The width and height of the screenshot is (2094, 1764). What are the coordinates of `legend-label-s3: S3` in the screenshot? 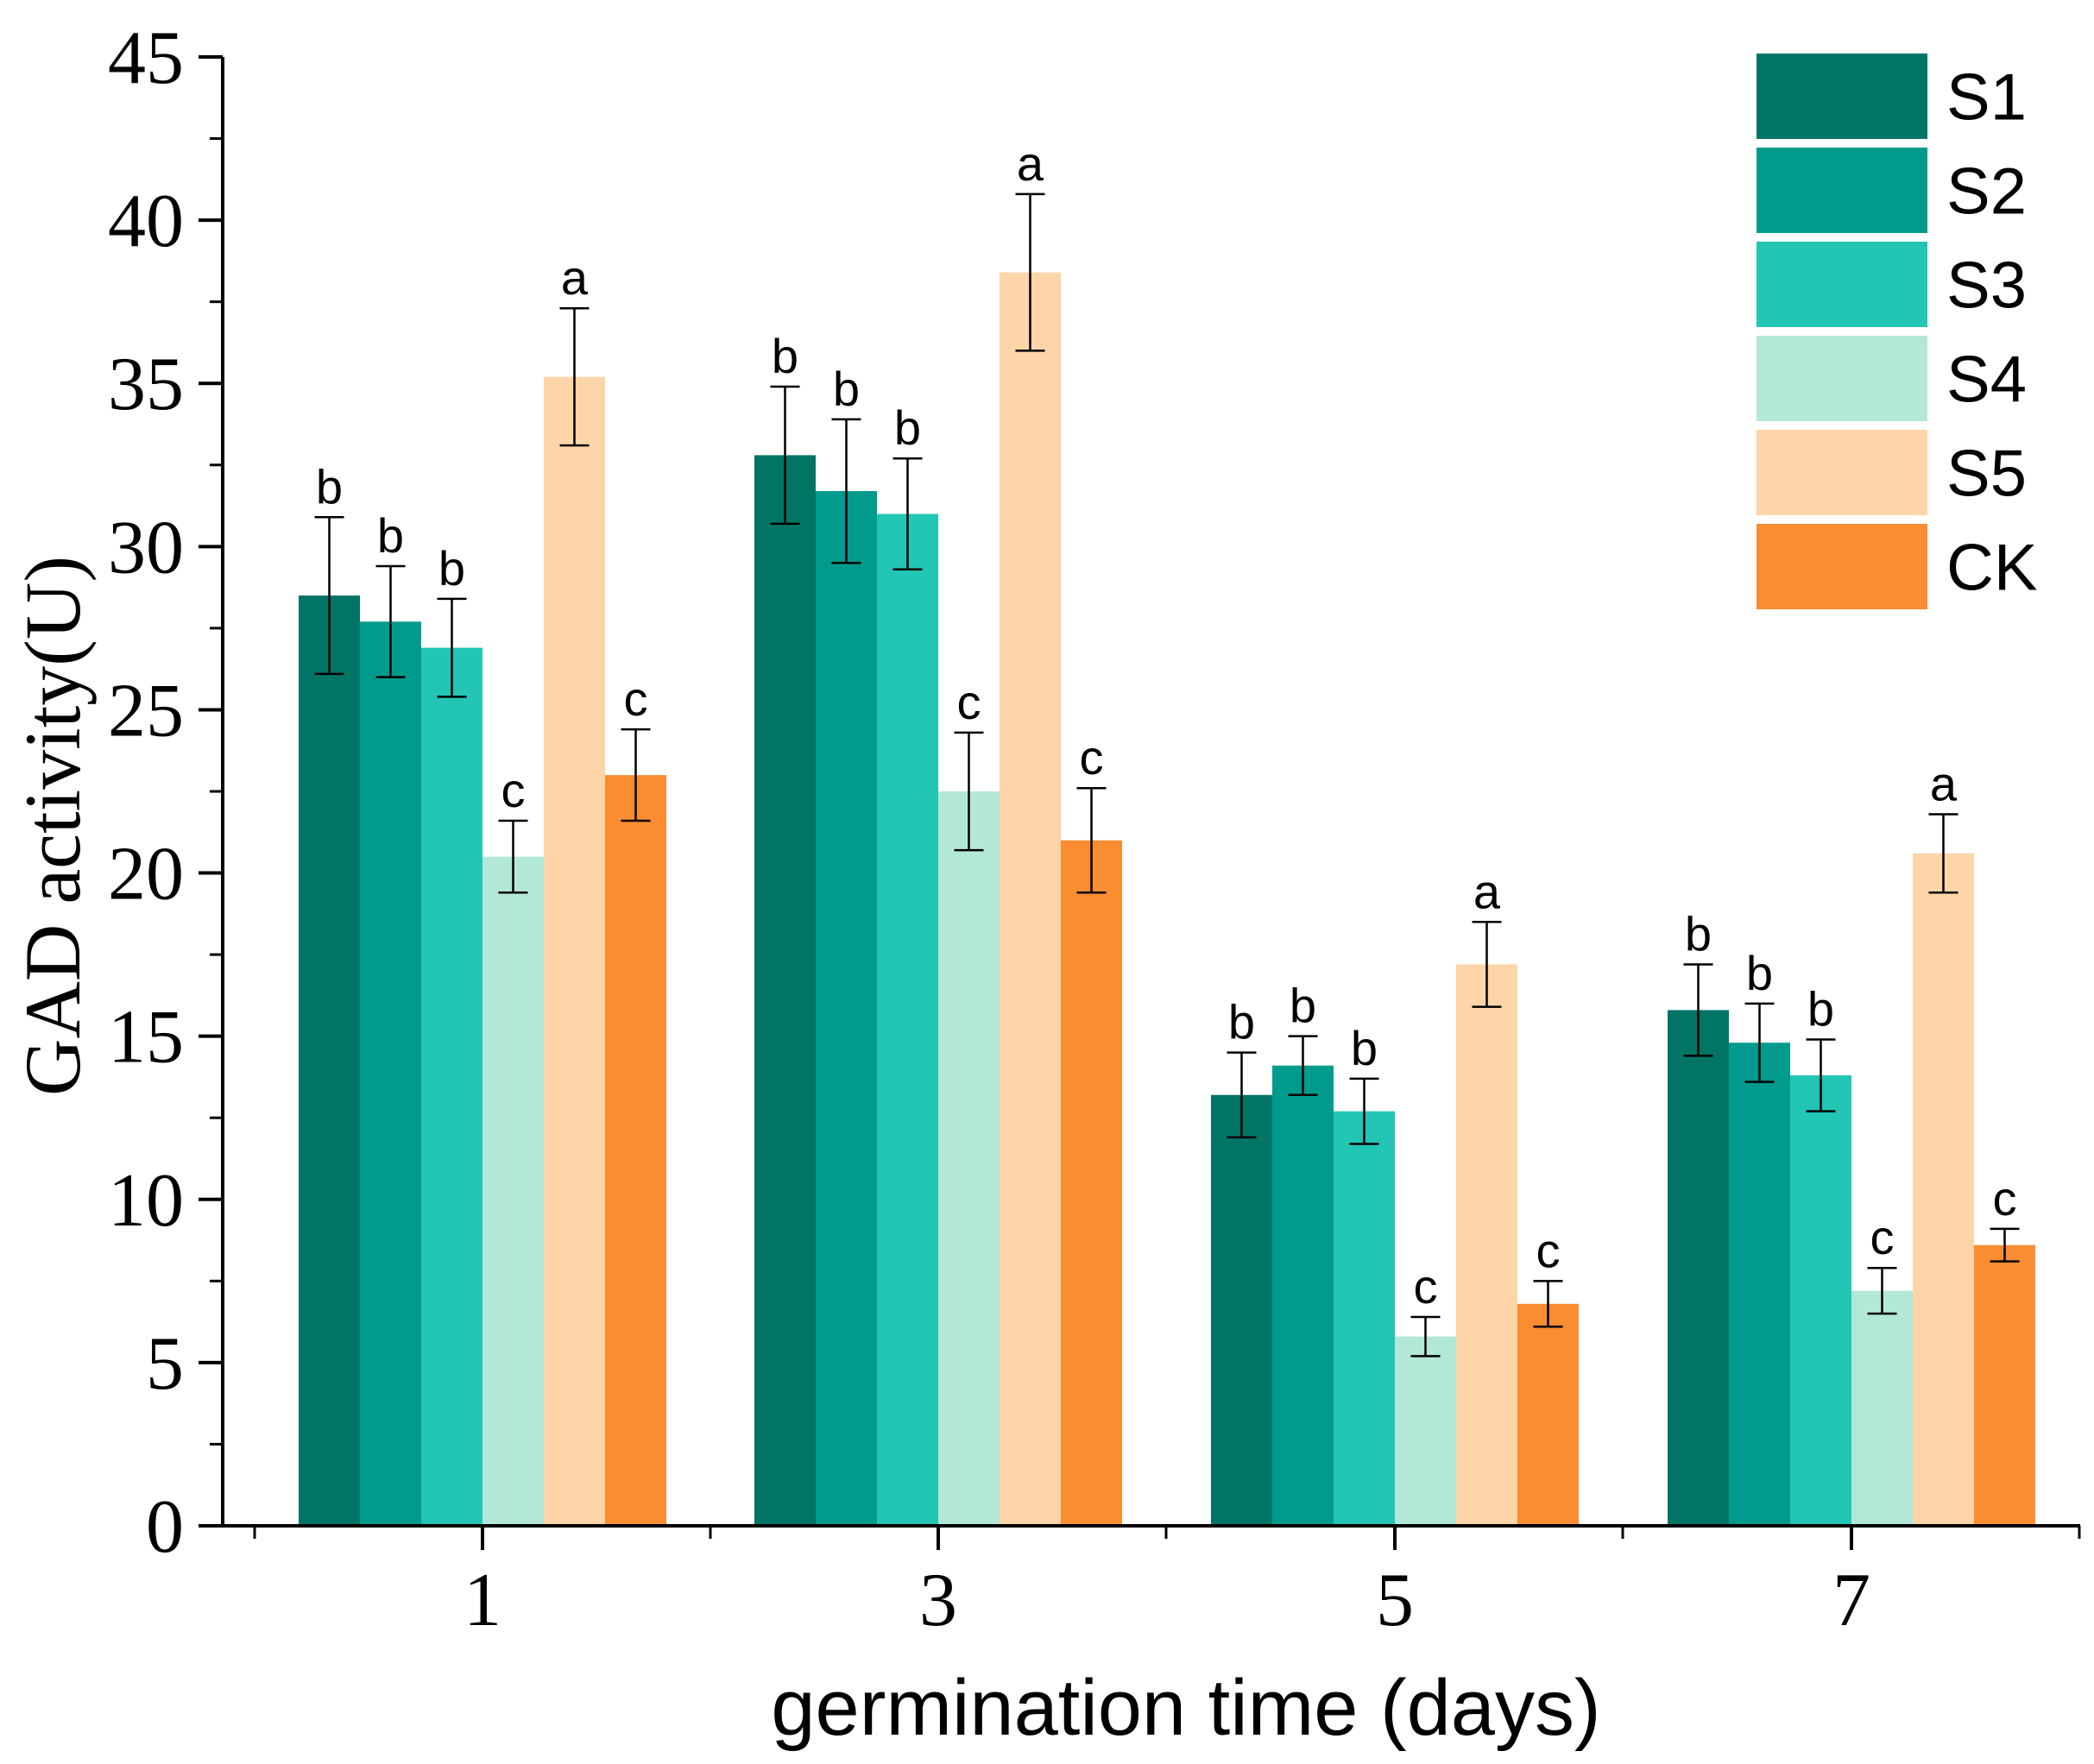 It's located at (1987, 286).